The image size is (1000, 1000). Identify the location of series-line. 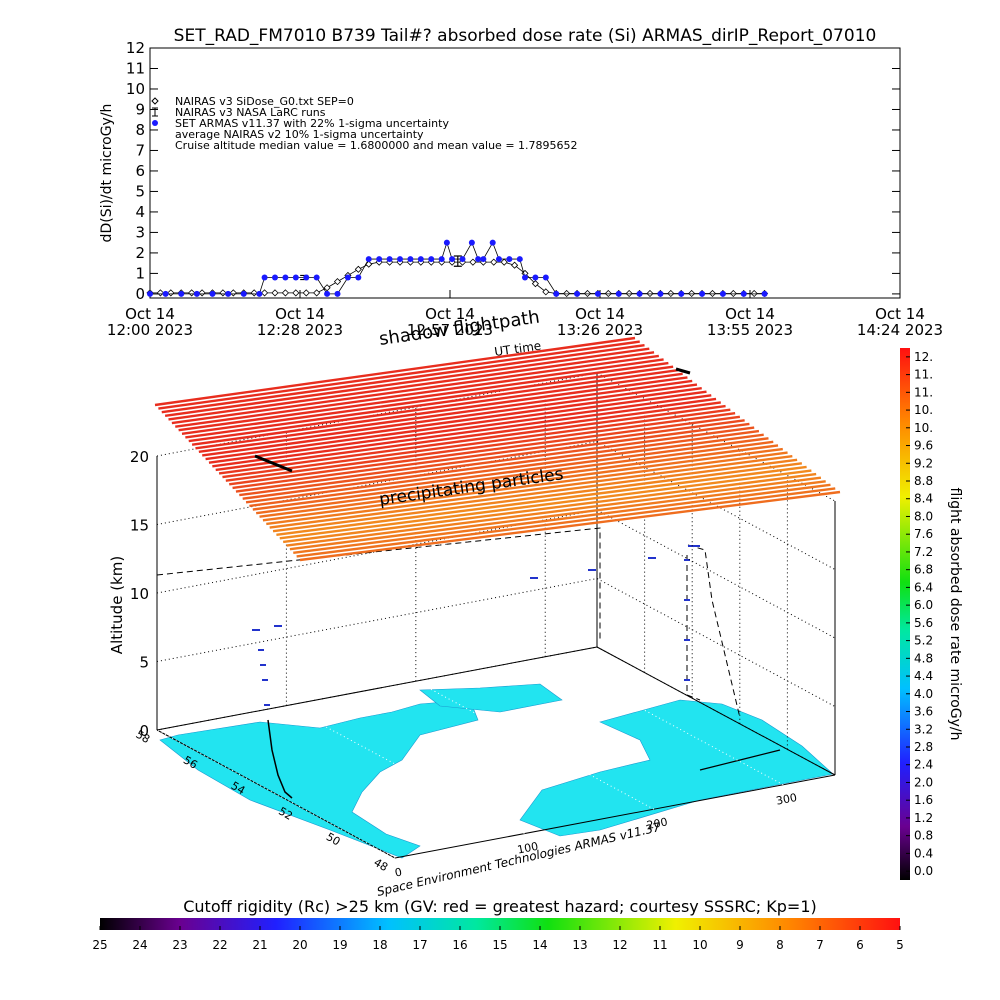
(457, 277).